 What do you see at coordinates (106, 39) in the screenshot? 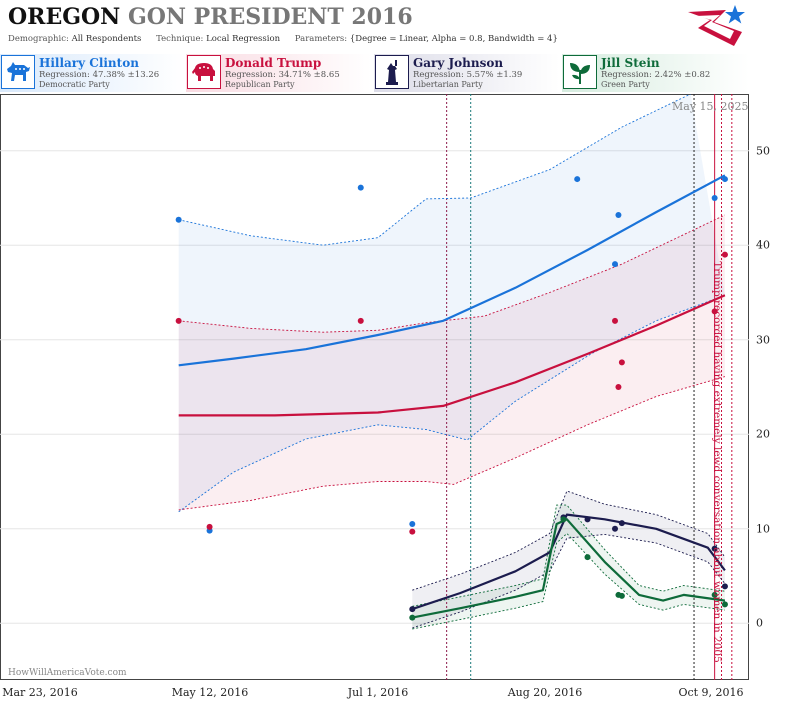
I see `demographic-value: All Respondents` at bounding box center [106, 39].